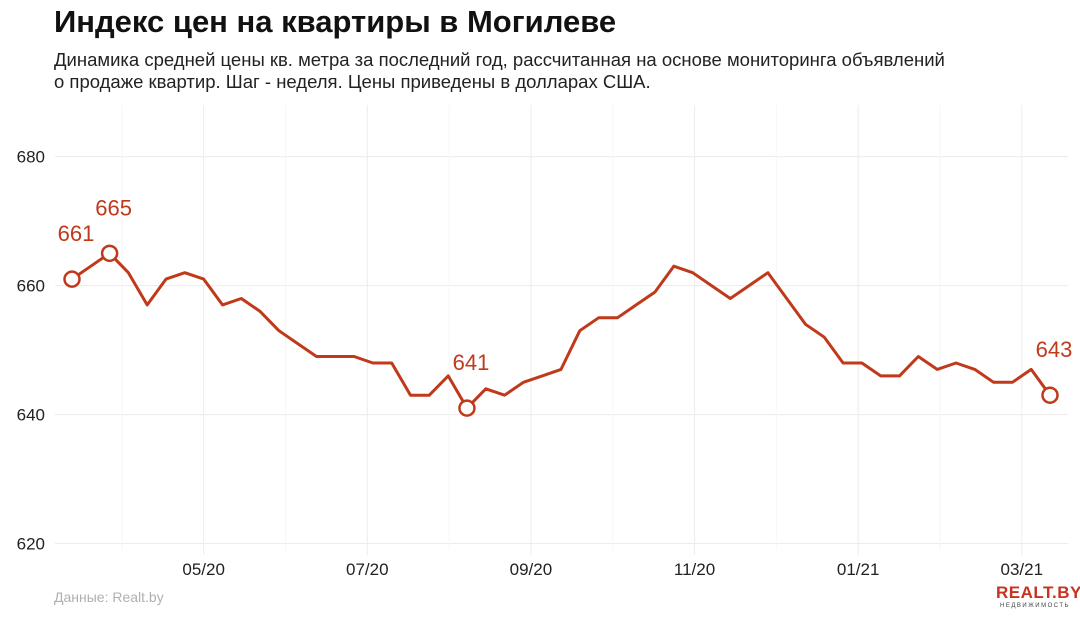 Image resolution: width=1080 pixels, height=617 pixels. I want to click on x-tick-label: 05/20, so click(203, 569).